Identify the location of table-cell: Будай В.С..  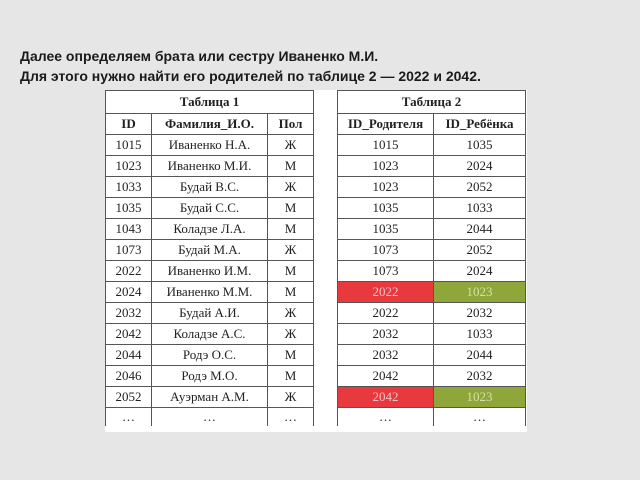
(209, 187).